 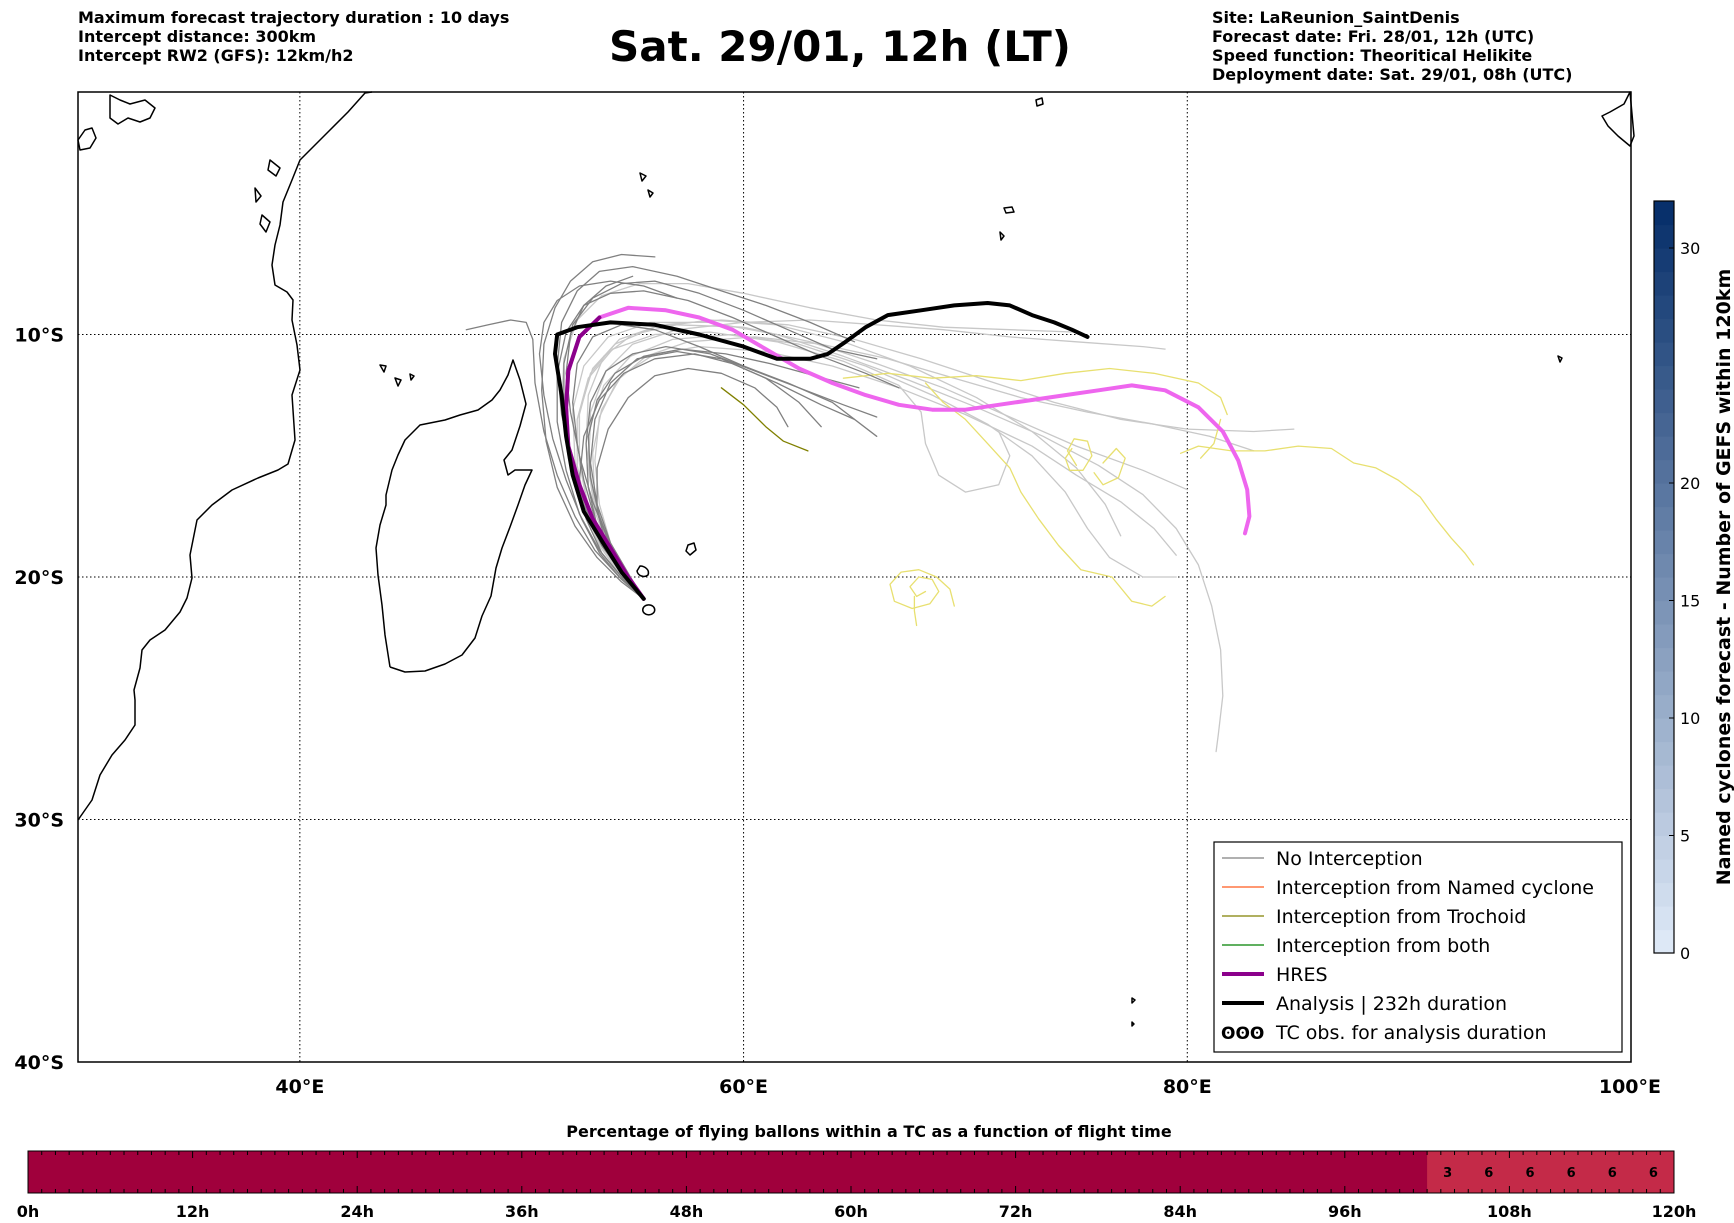 What do you see at coordinates (39, 1063) in the screenshot?
I see `y-tick-label: 40°S` at bounding box center [39, 1063].